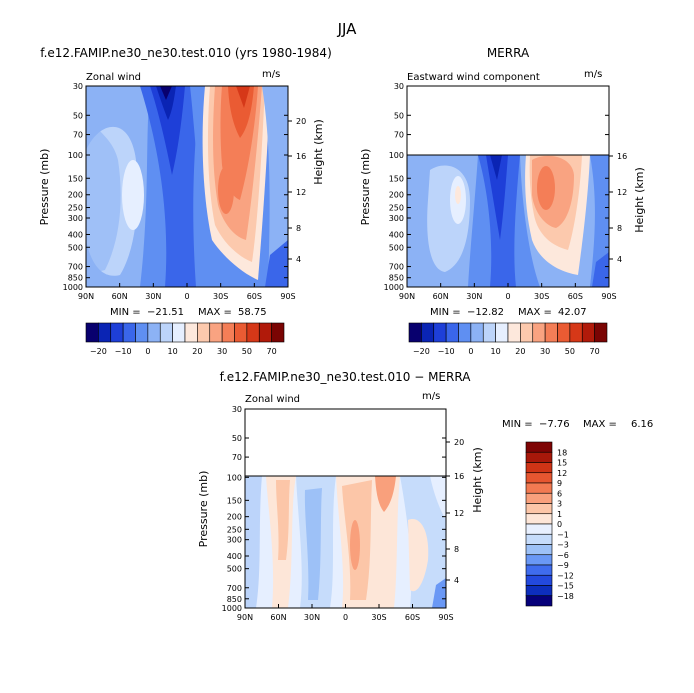  Describe the element at coordinates (318, 152) in the screenshot. I see `panel-model-ylabel-right: Height (km)` at that location.